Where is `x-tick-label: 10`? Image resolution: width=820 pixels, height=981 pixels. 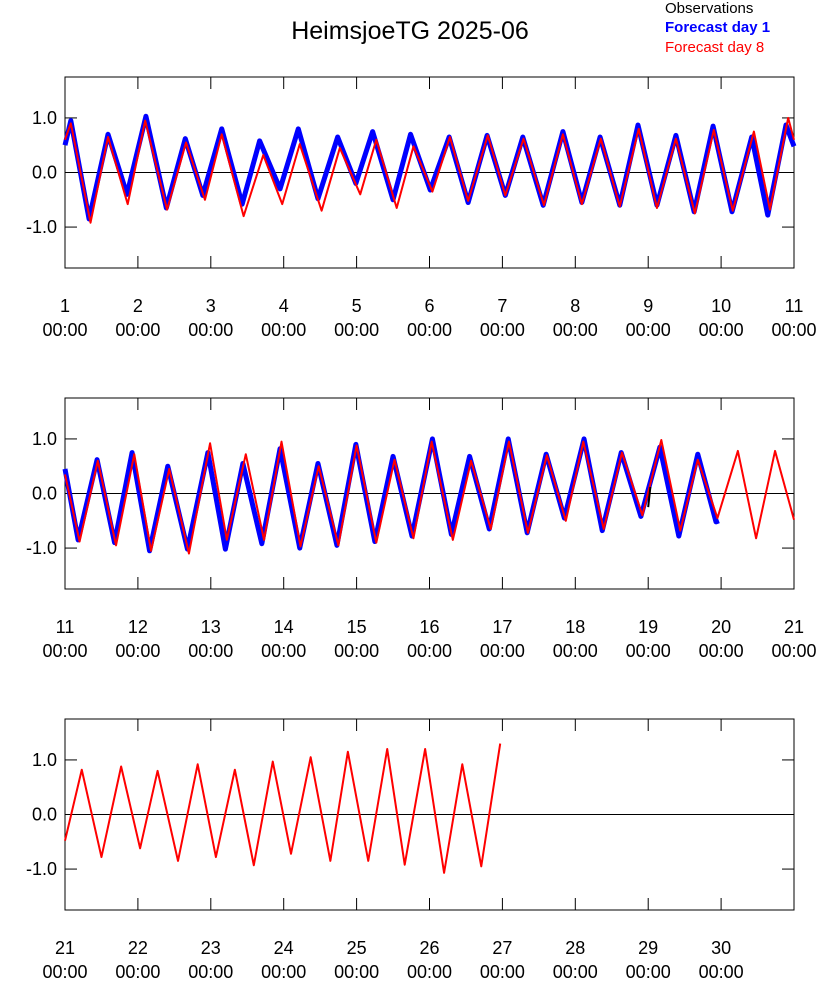 x-tick-label: 10 is located at coordinates (721, 306).